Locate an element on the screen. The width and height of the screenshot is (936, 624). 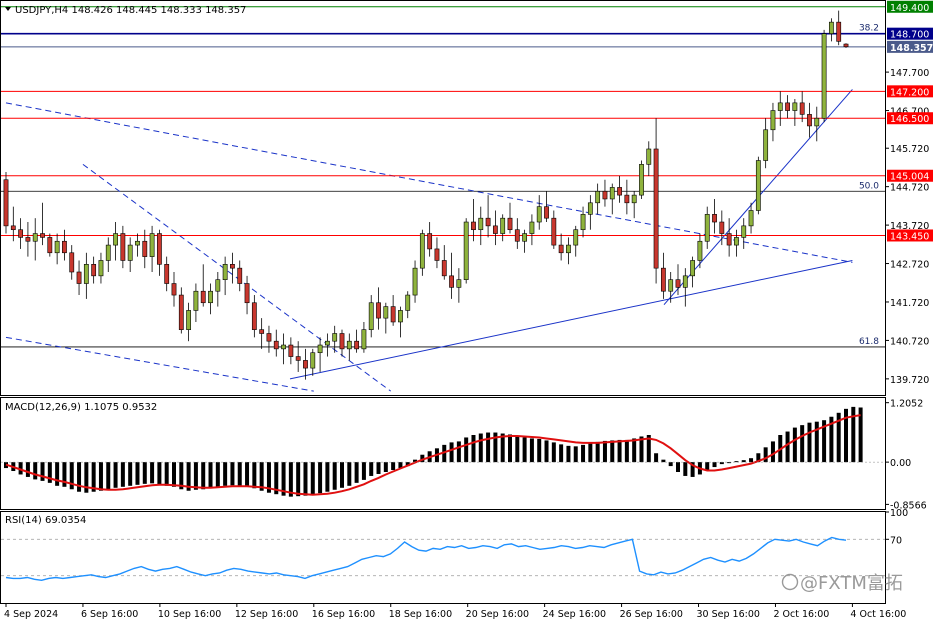
watermark-text: @FXTM富拓 is located at coordinates (851, 583).